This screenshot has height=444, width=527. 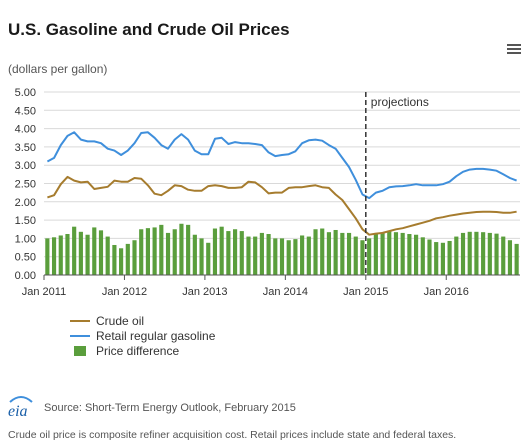 What do you see at coordinates (282, 205) in the screenshot?
I see `crude-oil-line` at bounding box center [282, 205].